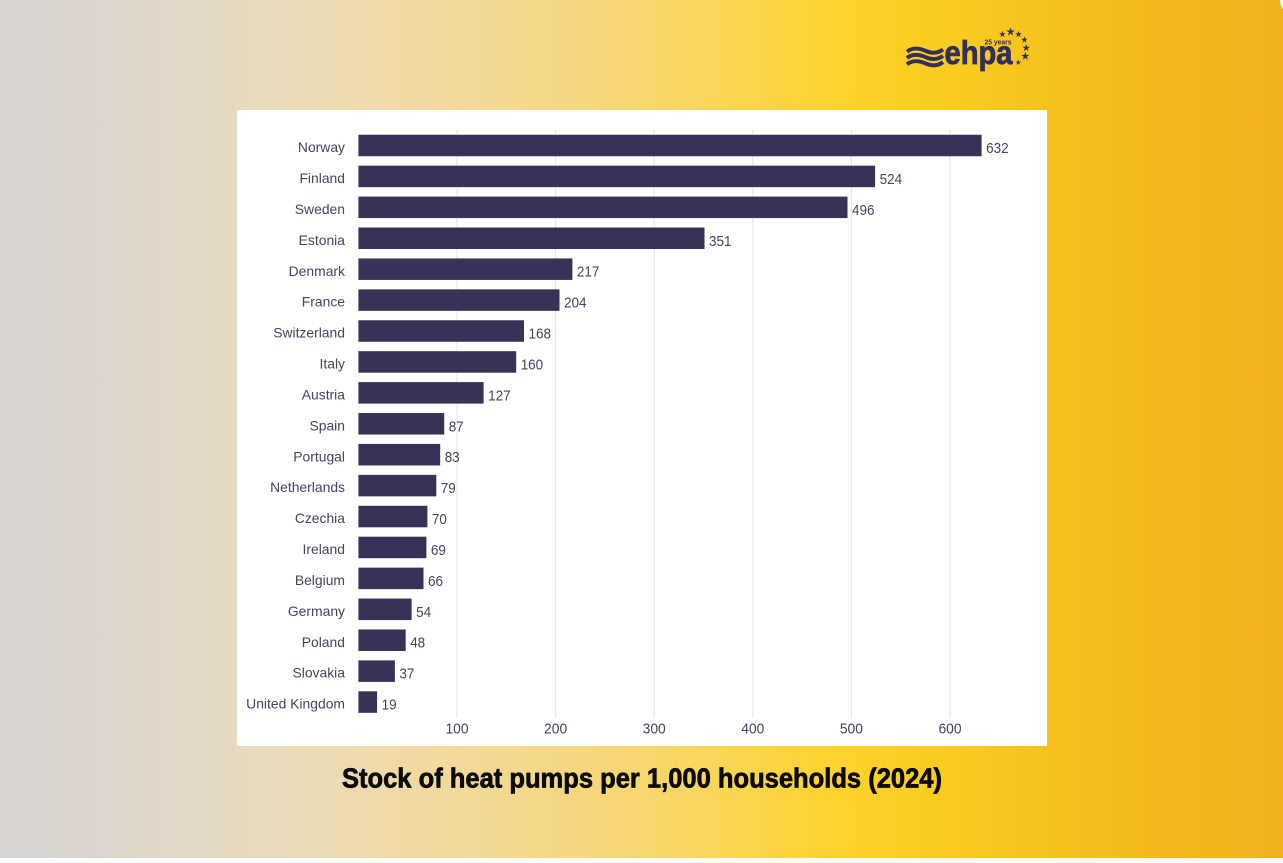 Image resolution: width=1283 pixels, height=863 pixels. I want to click on svg-text: Italy, so click(333, 364).